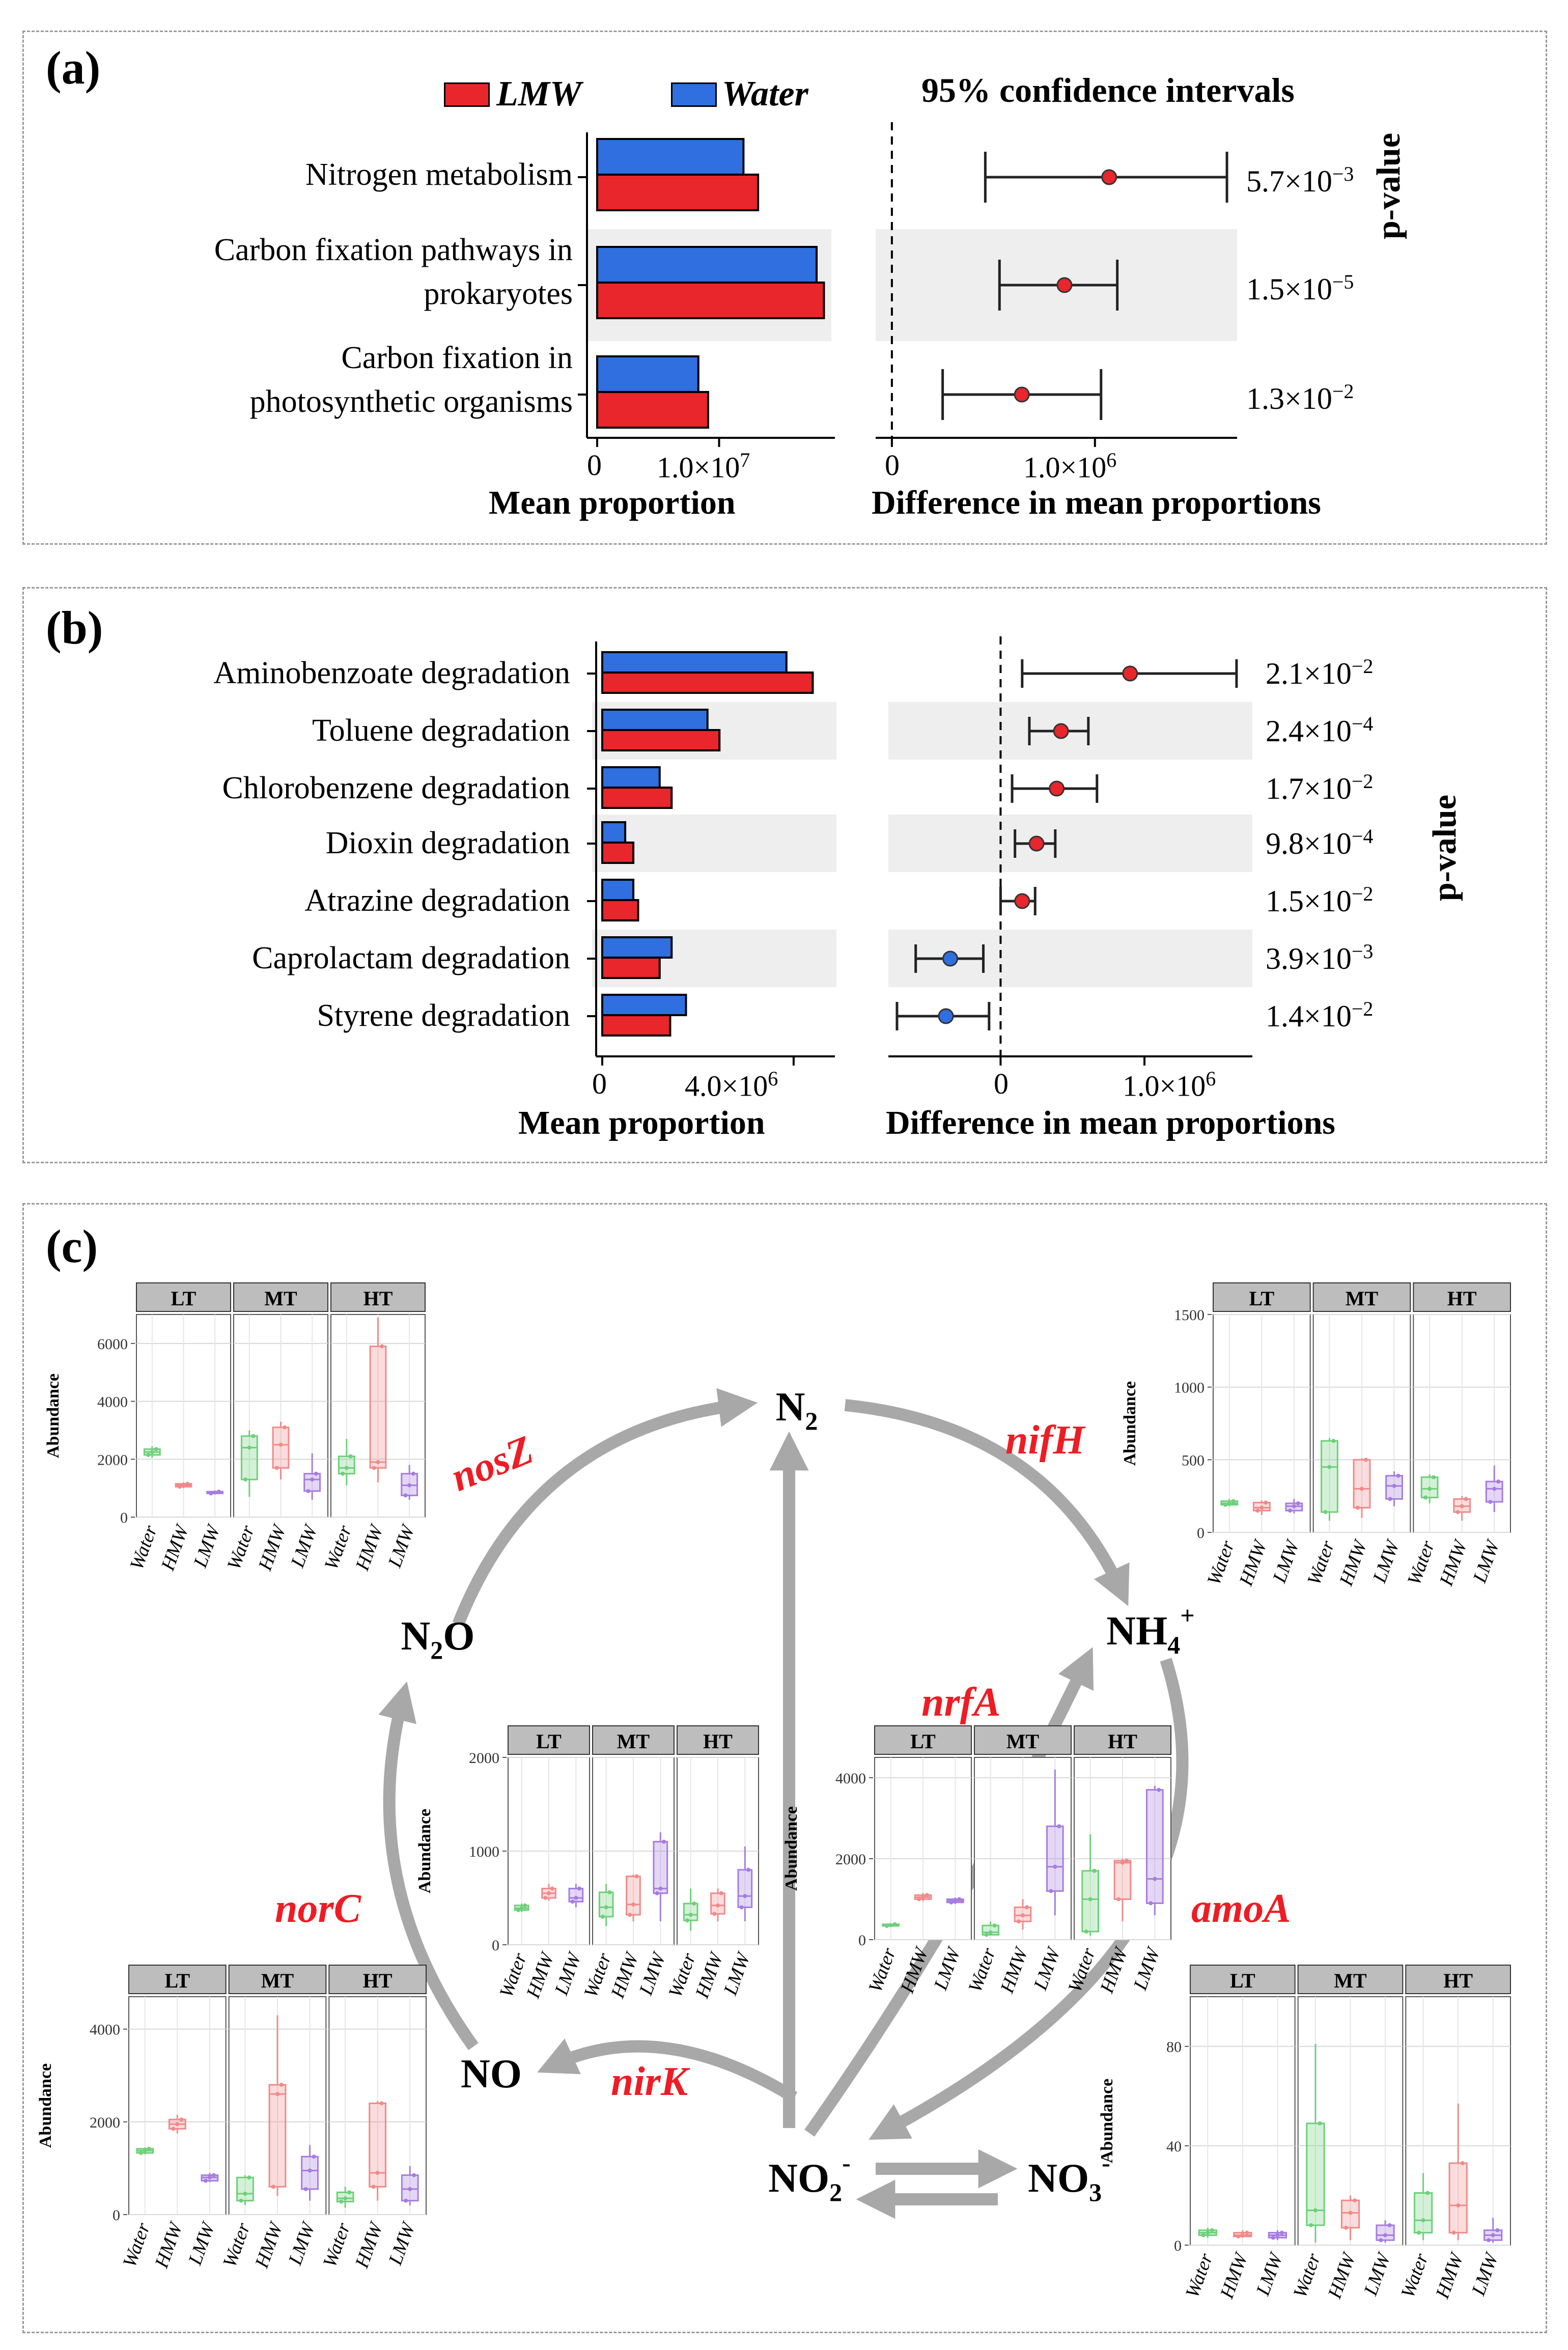 This screenshot has height=2350, width=1568. I want to click on category-label: Toluene degradation, so click(441, 731).